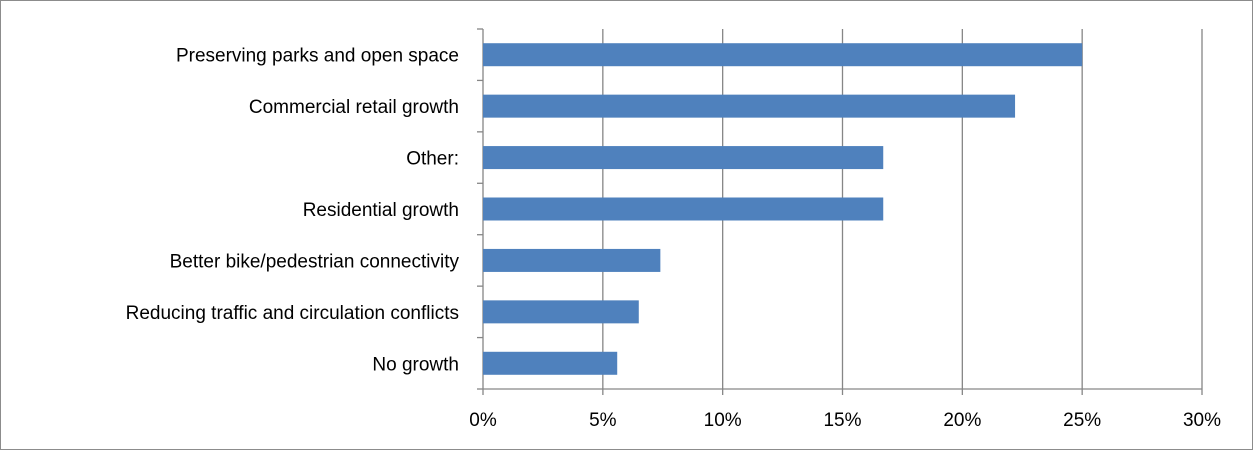  I want to click on category-label: Other:, so click(432, 159).